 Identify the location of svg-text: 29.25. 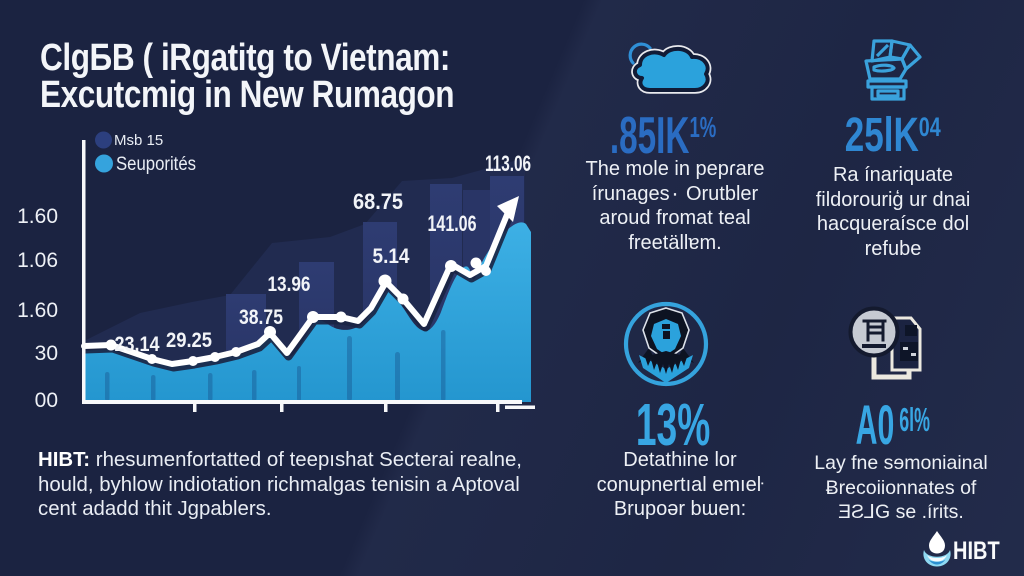
(189, 340).